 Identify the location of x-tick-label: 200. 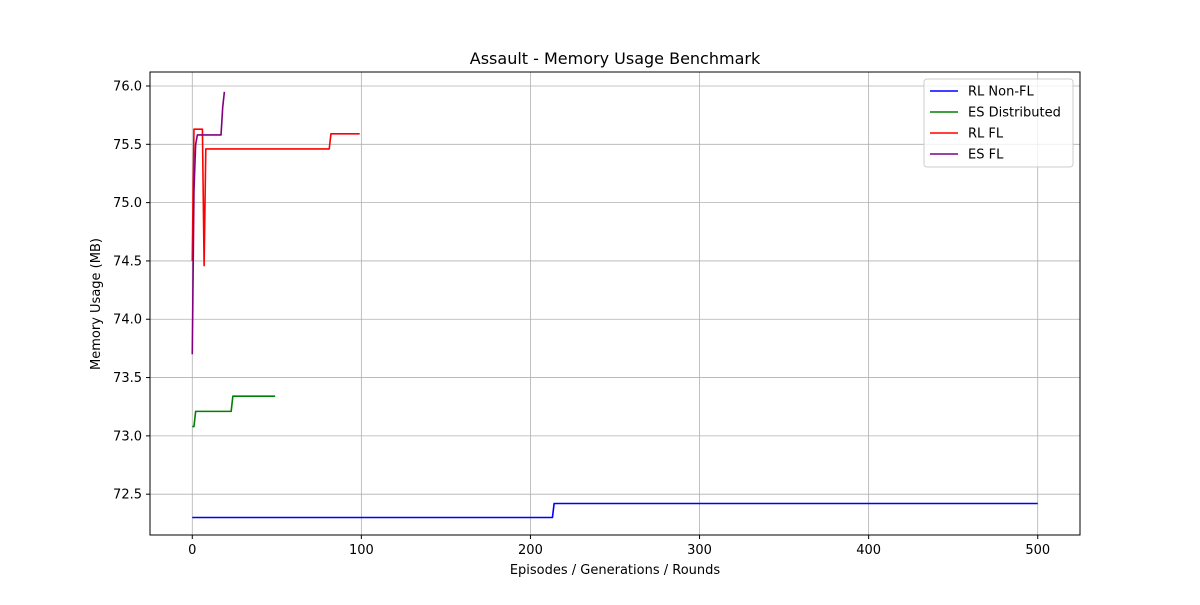
(530, 550).